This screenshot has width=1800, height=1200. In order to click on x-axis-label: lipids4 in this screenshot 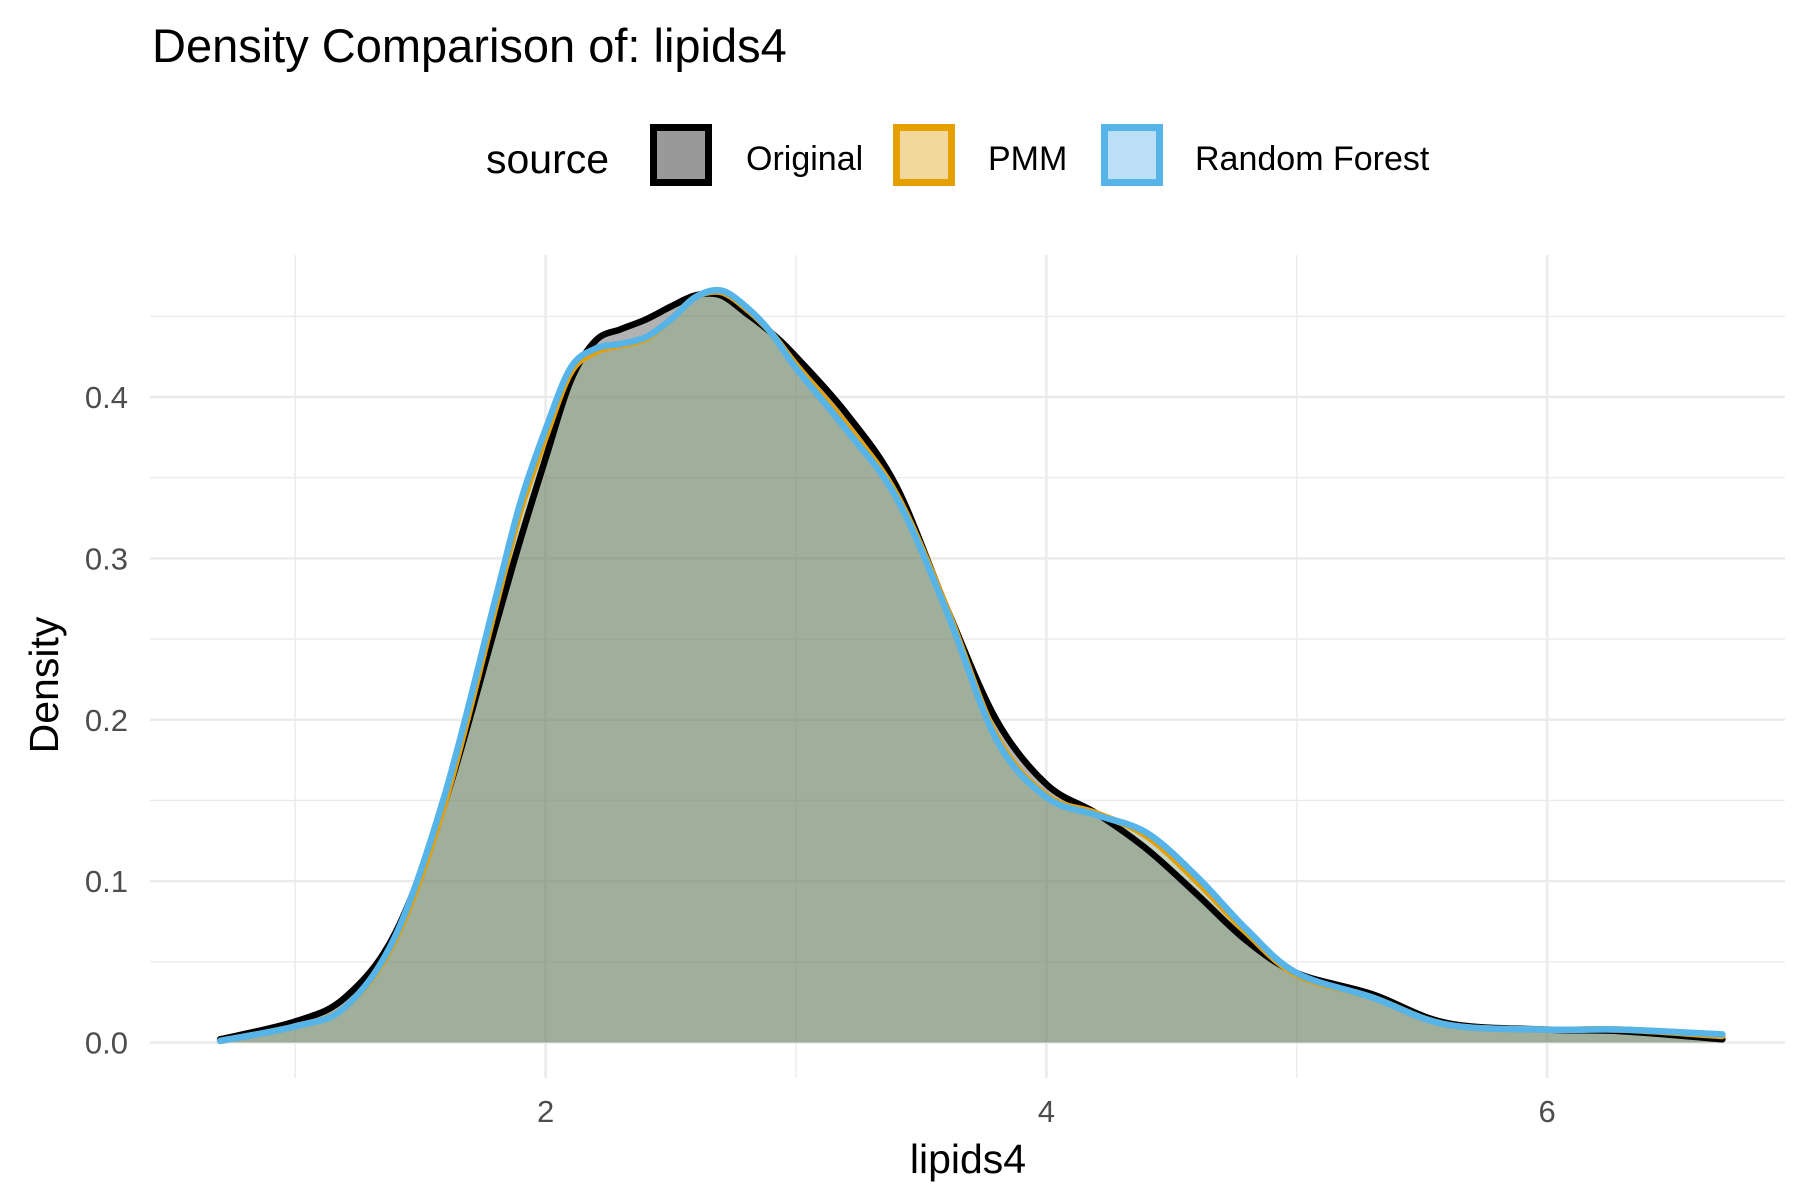, I will do `click(968, 1159)`.